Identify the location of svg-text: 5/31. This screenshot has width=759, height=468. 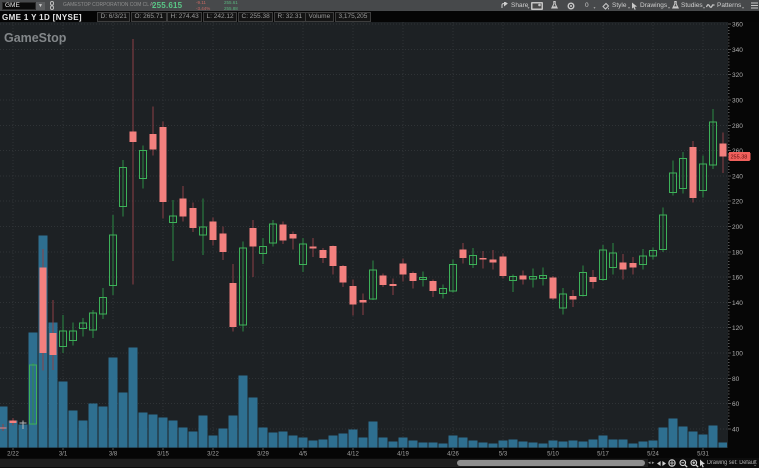
(703, 455).